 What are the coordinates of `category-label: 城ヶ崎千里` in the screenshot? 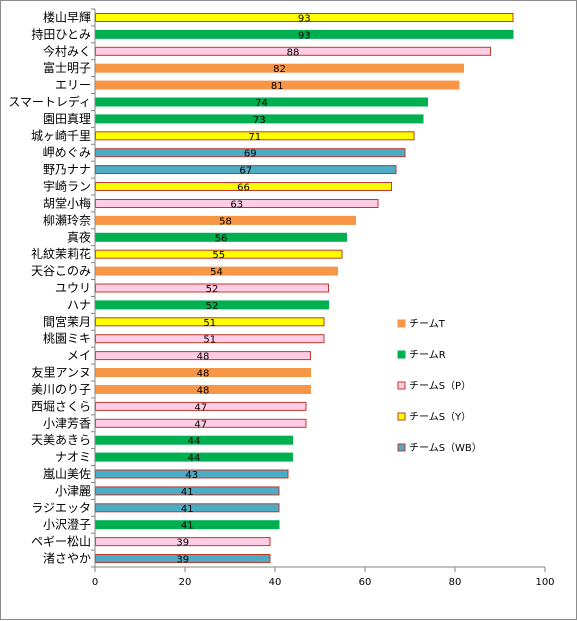 It's located at (61, 136).